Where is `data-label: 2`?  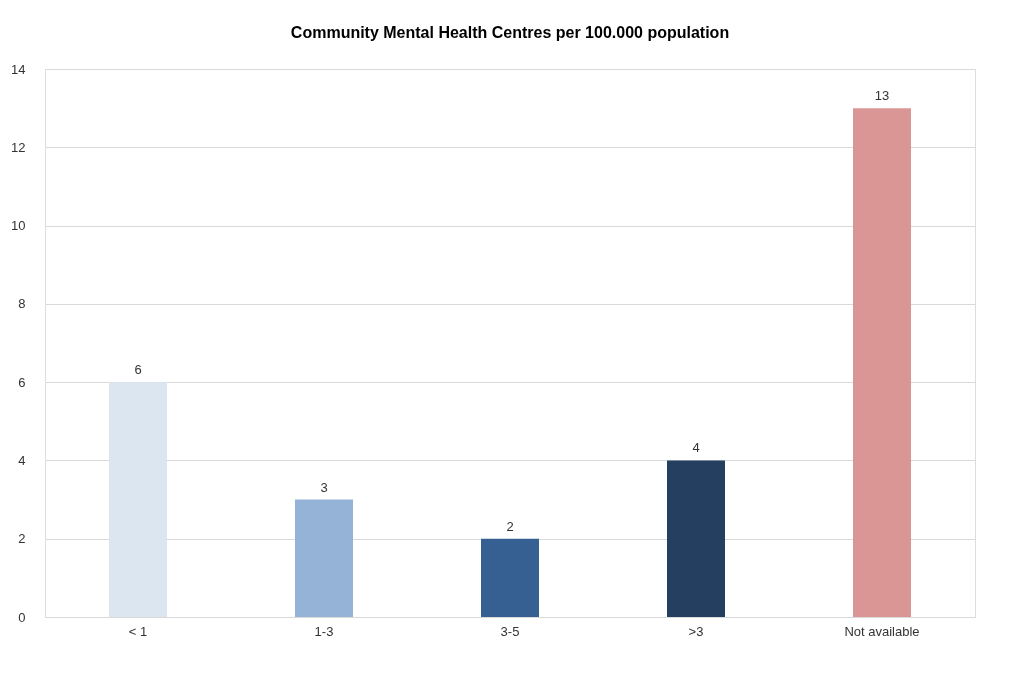
data-label: 2 is located at coordinates (510, 526).